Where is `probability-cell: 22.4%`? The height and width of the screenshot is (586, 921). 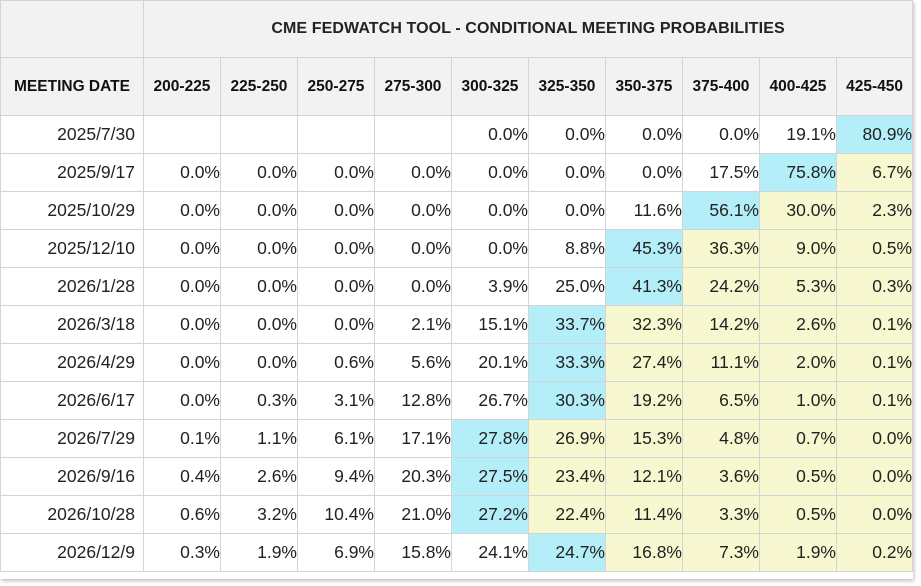 probability-cell: 22.4% is located at coordinates (567, 514).